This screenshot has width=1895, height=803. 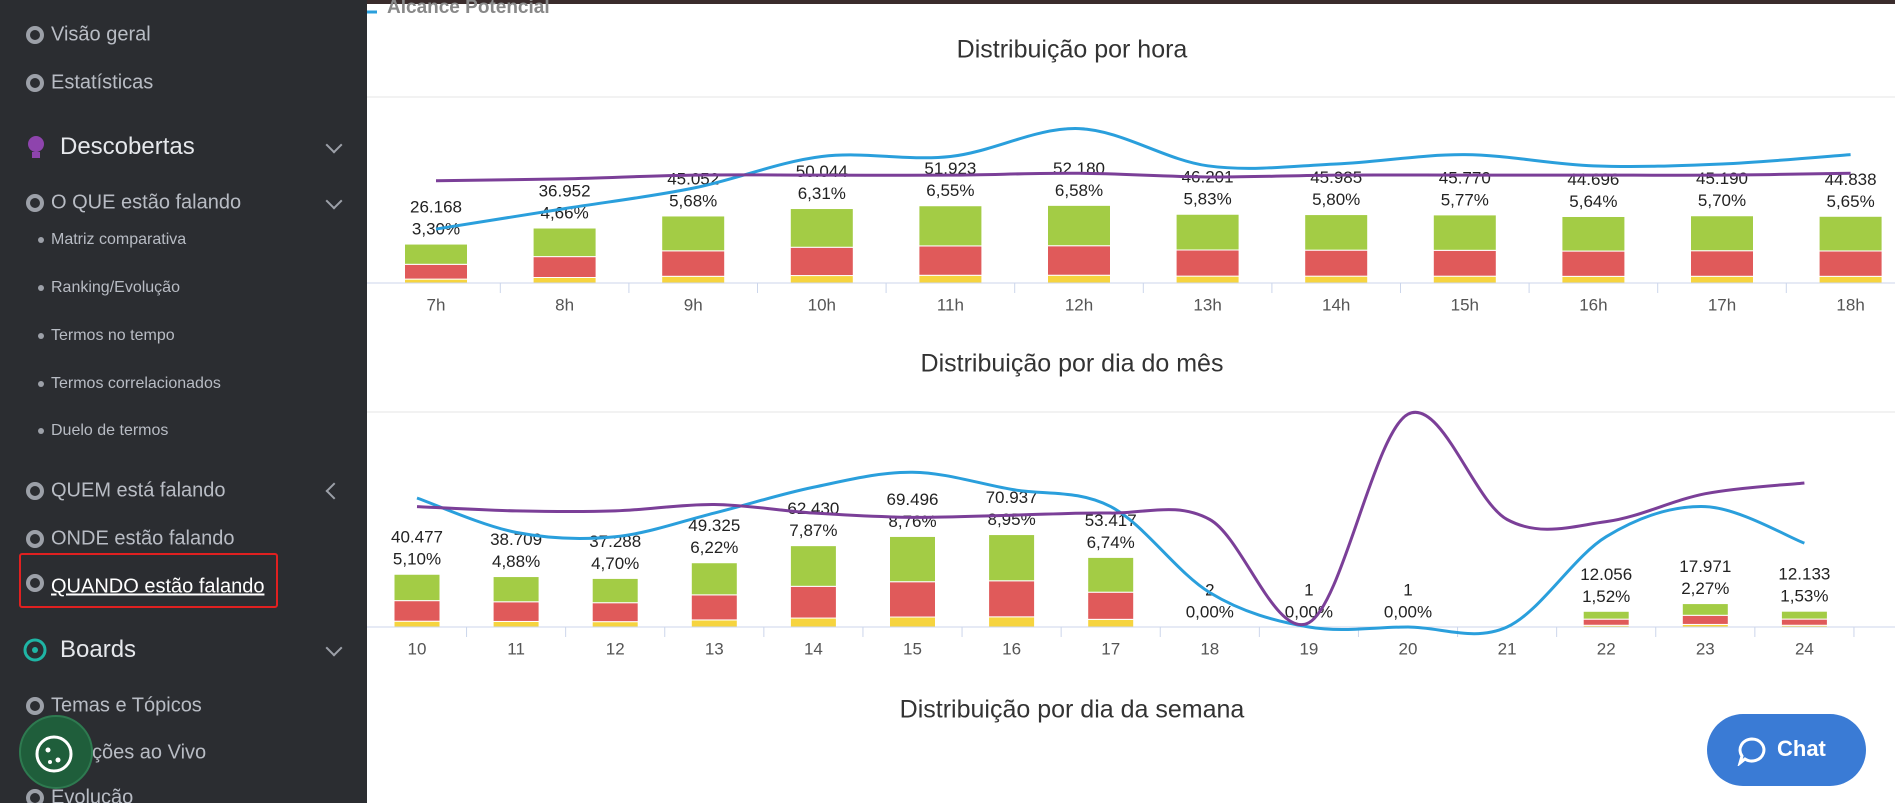 I want to click on percent-label: 6,22%, so click(x=714, y=547).